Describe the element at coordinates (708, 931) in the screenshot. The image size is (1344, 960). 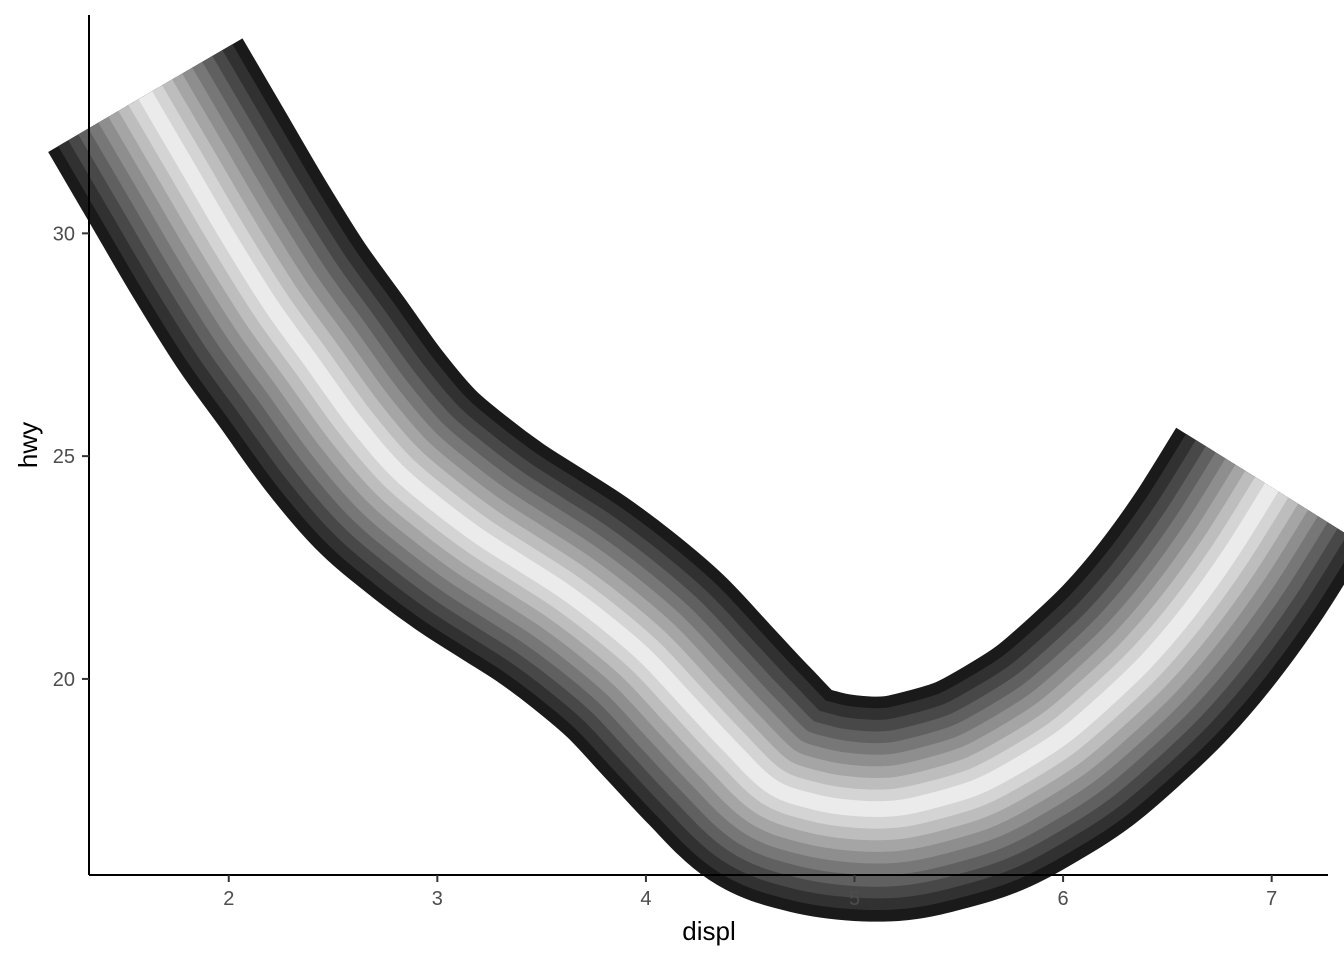
I see `x-axis-title: displ` at that location.